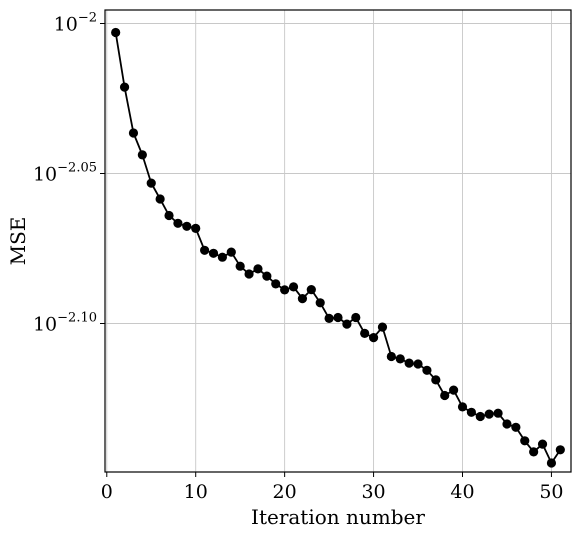  I want to click on x-tick-label: 30, so click(373, 492).